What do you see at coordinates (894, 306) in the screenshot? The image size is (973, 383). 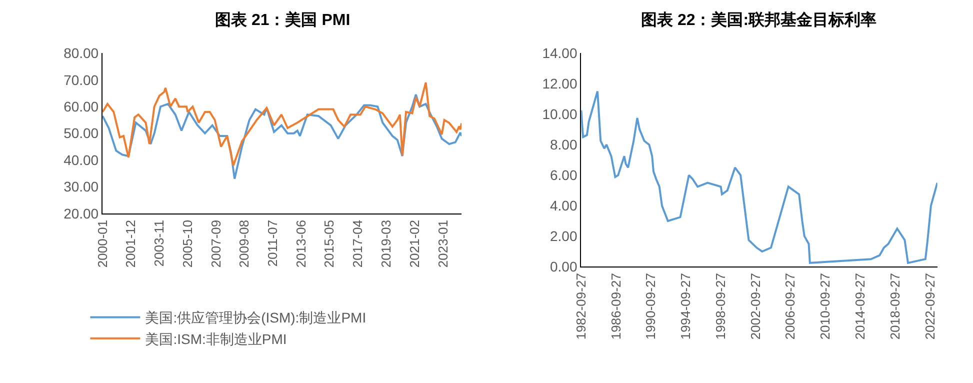 I see `x-tick-label: 2018-09-27` at bounding box center [894, 306].